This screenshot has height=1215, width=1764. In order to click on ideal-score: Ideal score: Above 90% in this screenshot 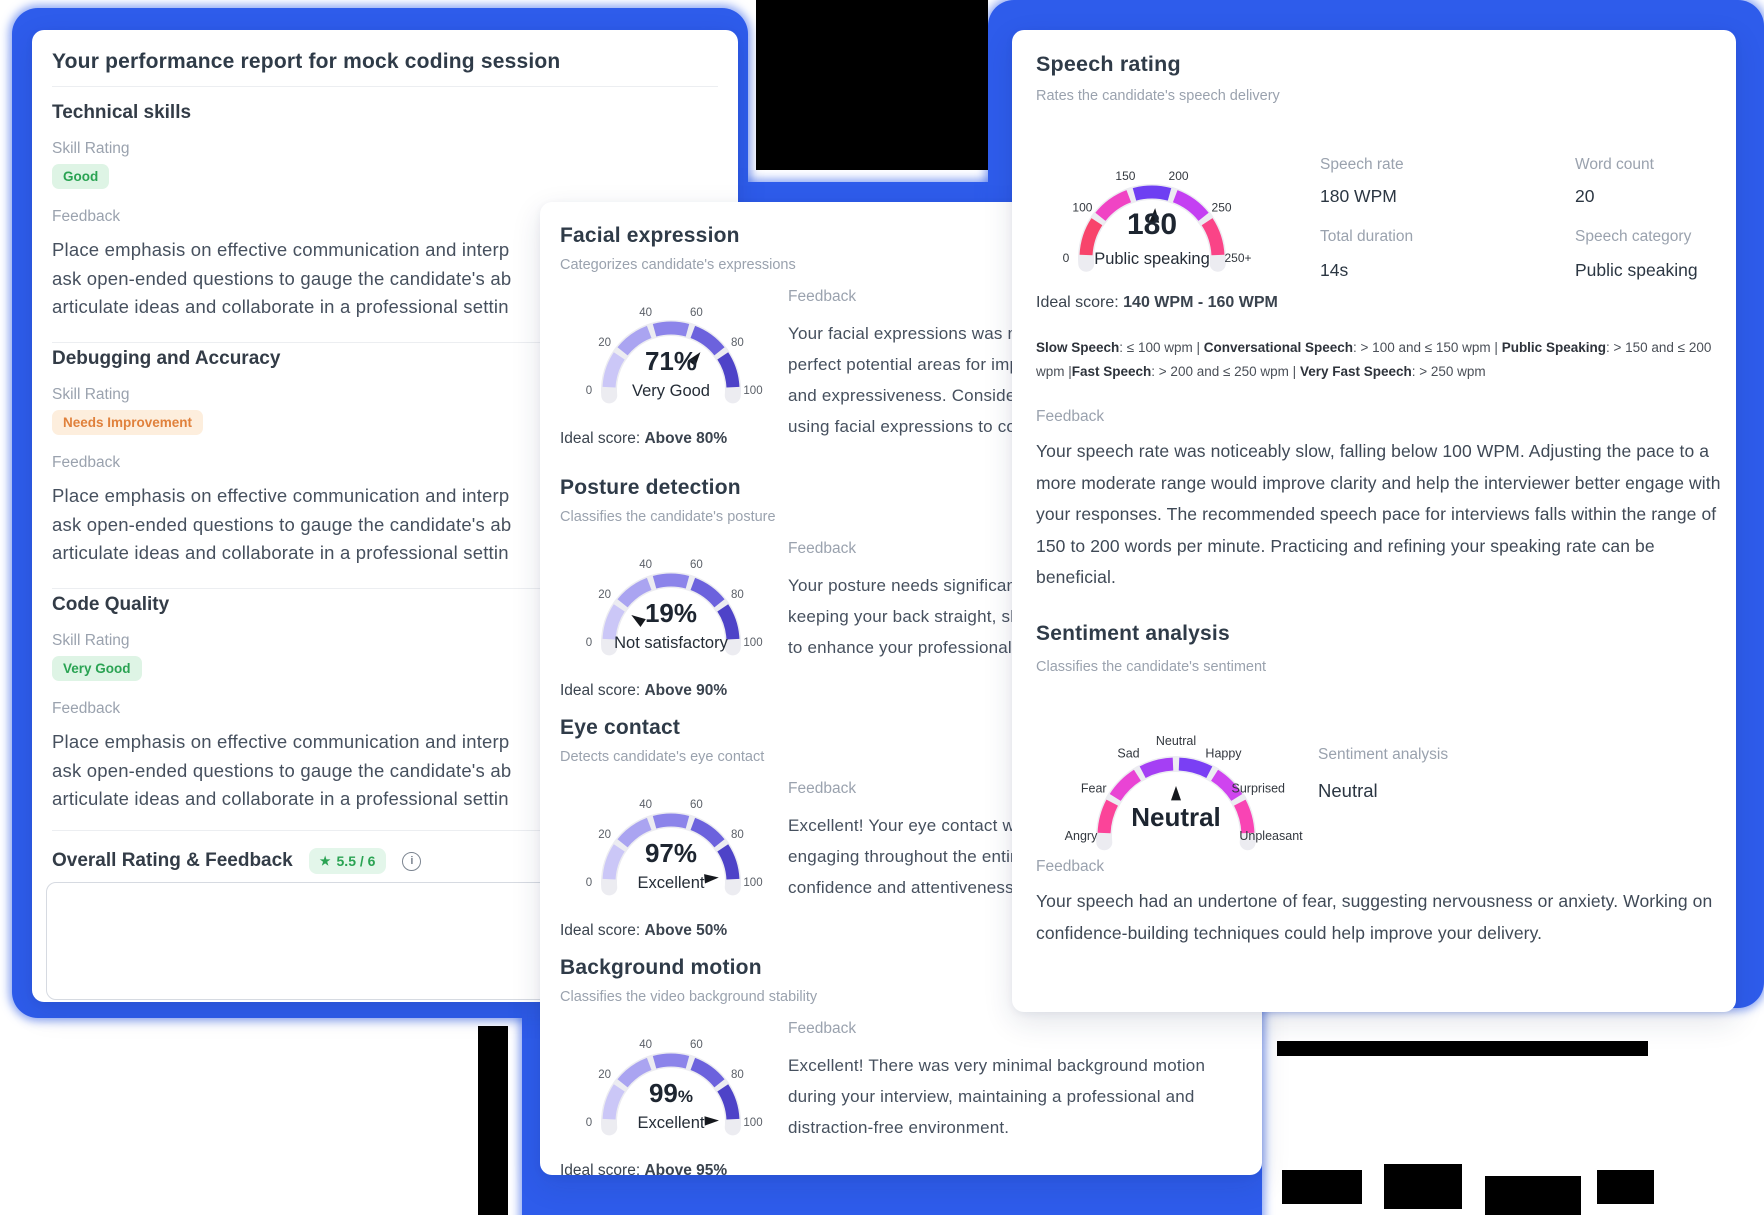, I will do `click(644, 690)`.